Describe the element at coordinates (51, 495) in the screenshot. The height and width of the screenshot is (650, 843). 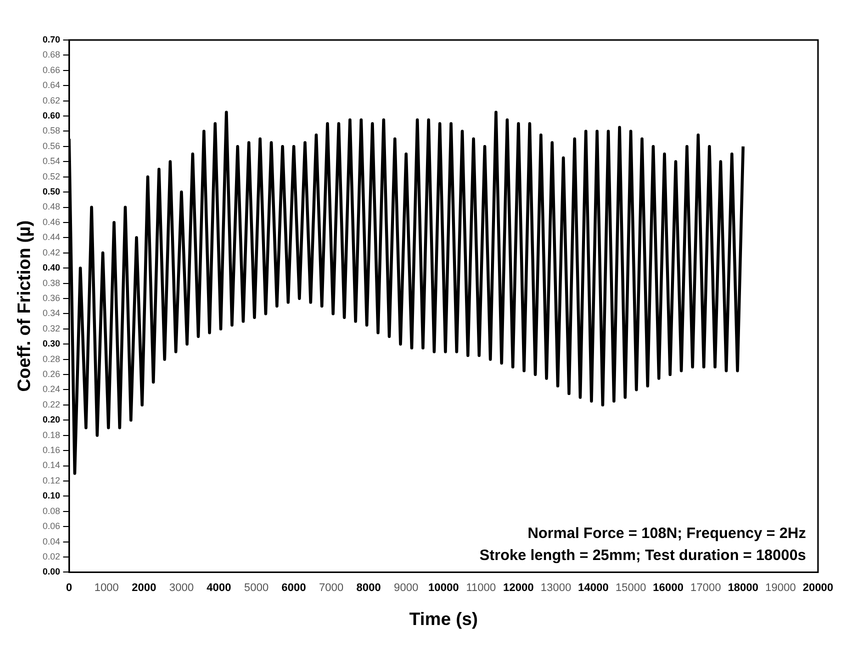
I see `y-tick-label: 0.10` at that location.